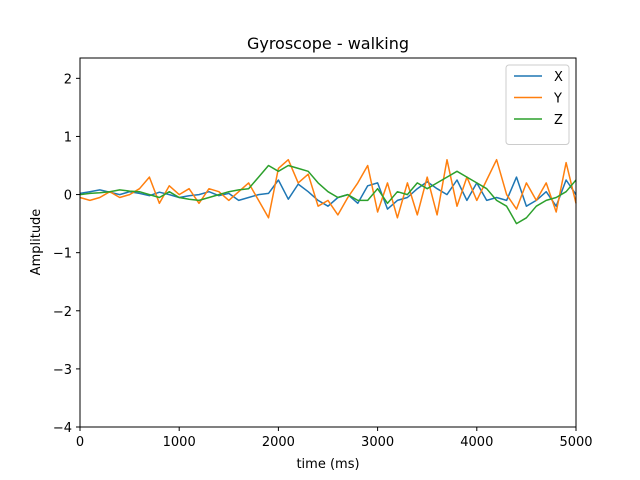 Image resolution: width=640 pixels, height=480 pixels. Describe the element at coordinates (62, 312) in the screenshot. I see `y-tick-label-2: −2` at that location.